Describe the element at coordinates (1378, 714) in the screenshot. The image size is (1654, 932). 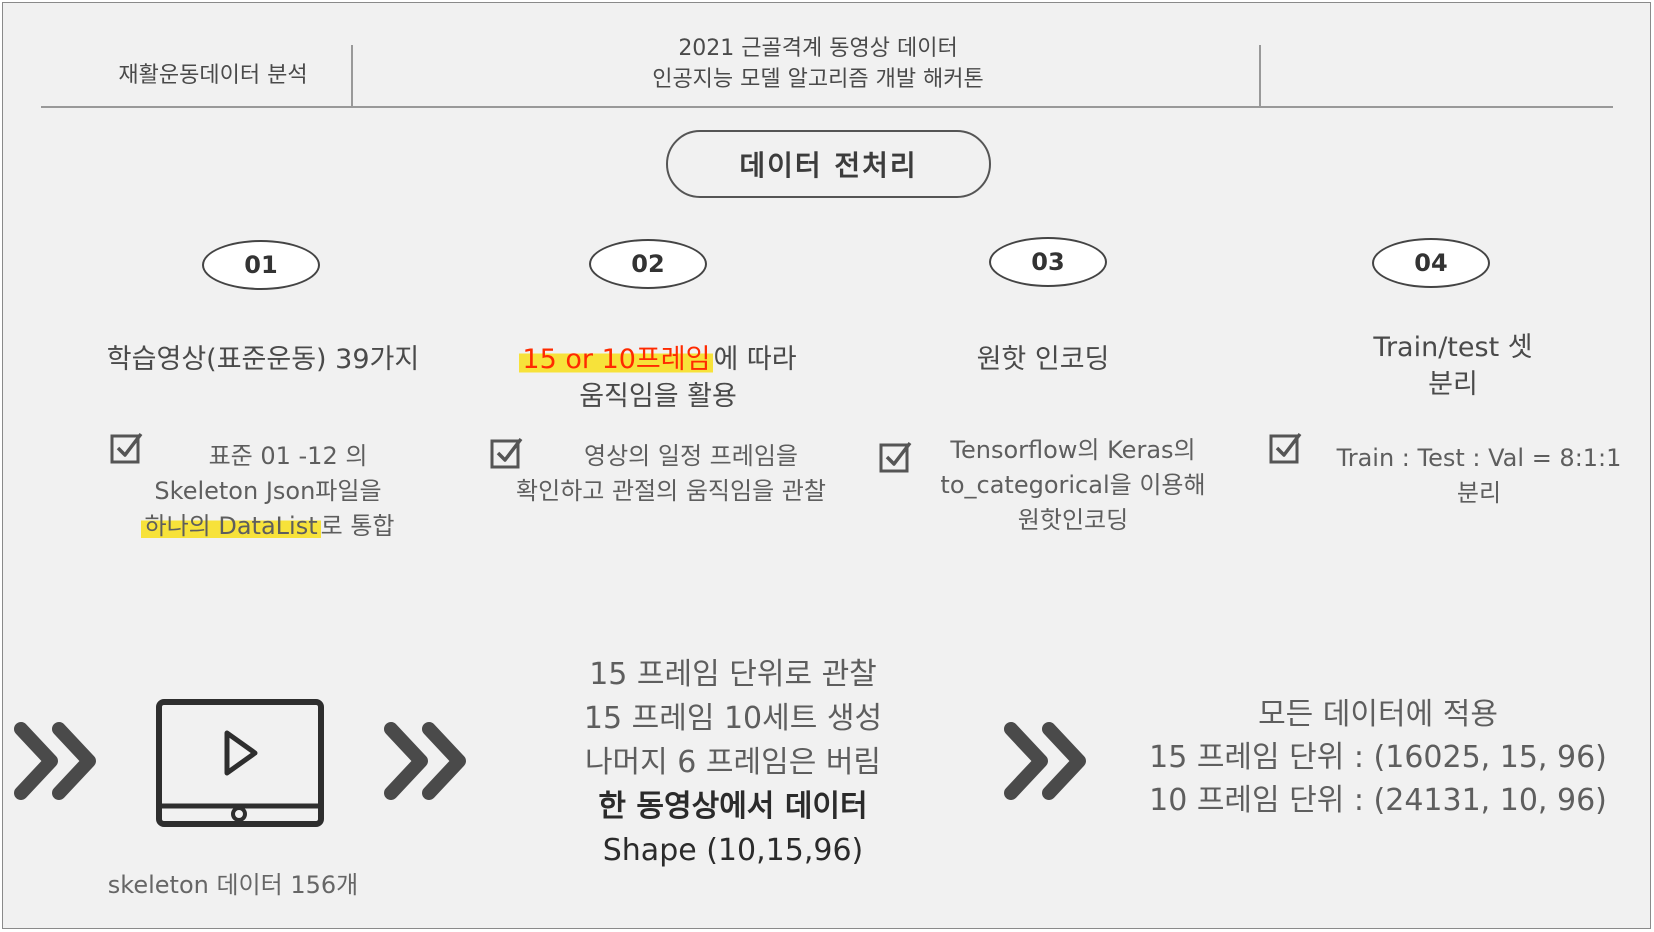
I see `bottom-right-line1: 모든 데이터에 적용` at that location.